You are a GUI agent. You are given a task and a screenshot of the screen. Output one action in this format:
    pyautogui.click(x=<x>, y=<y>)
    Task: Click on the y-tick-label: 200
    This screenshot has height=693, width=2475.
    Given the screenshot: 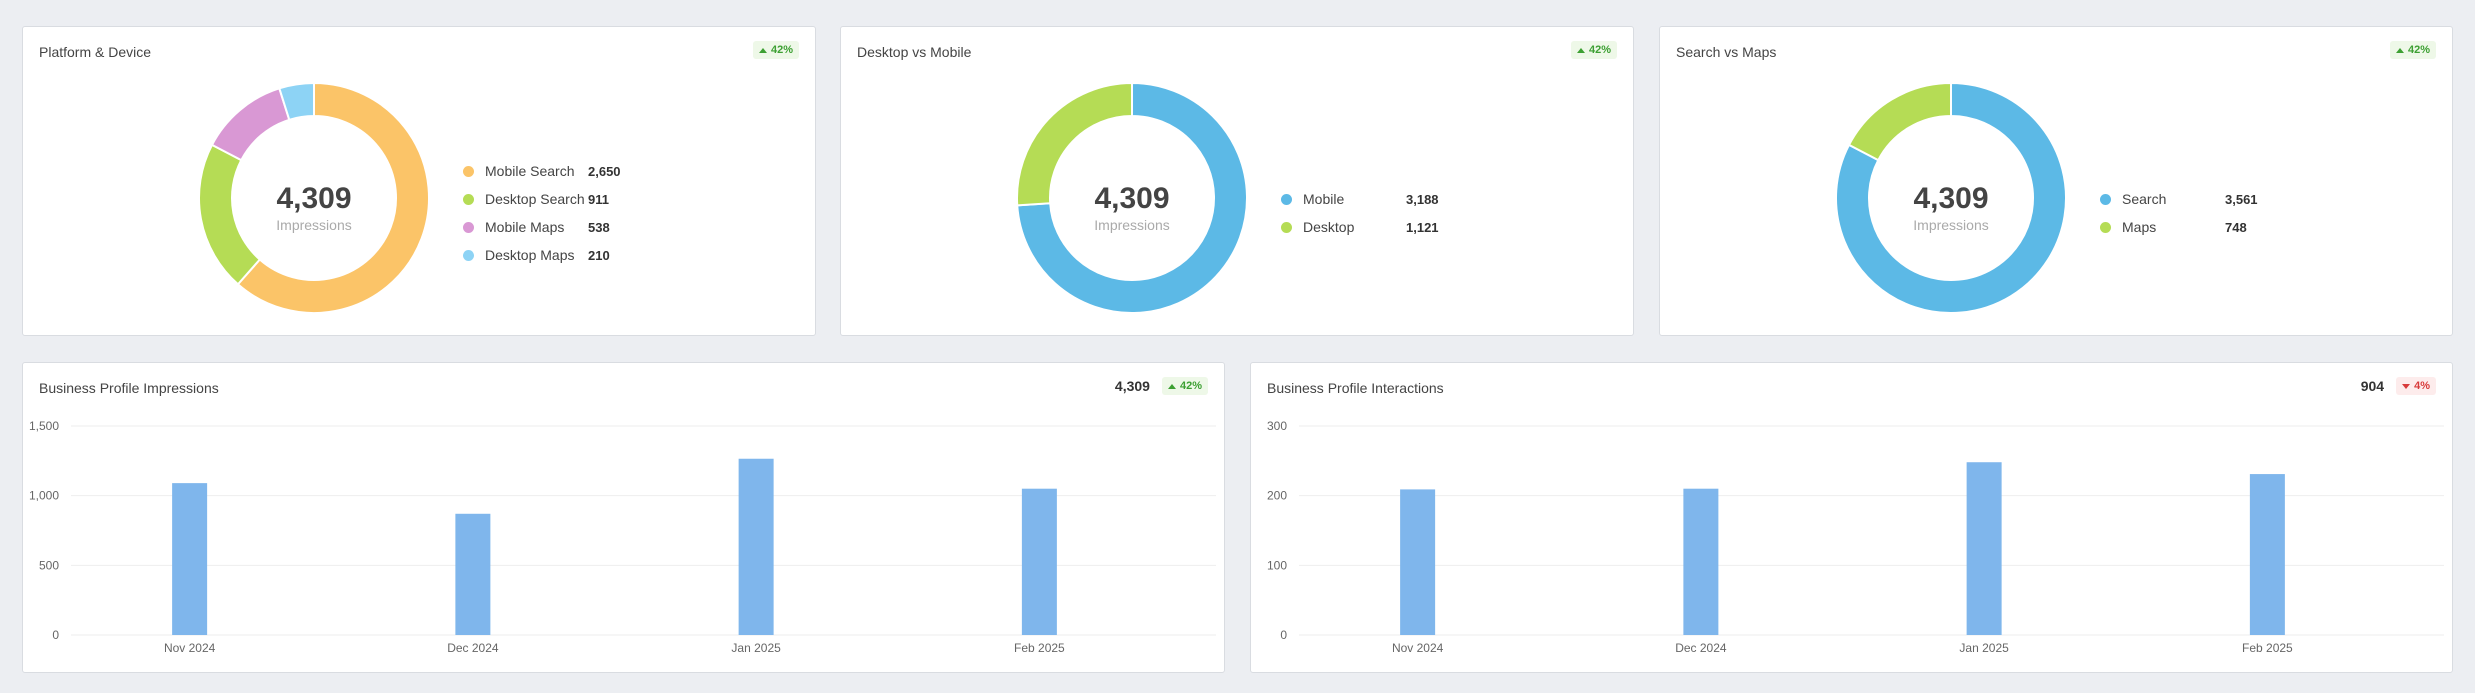 What is the action you would take?
    pyautogui.click(x=1277, y=496)
    